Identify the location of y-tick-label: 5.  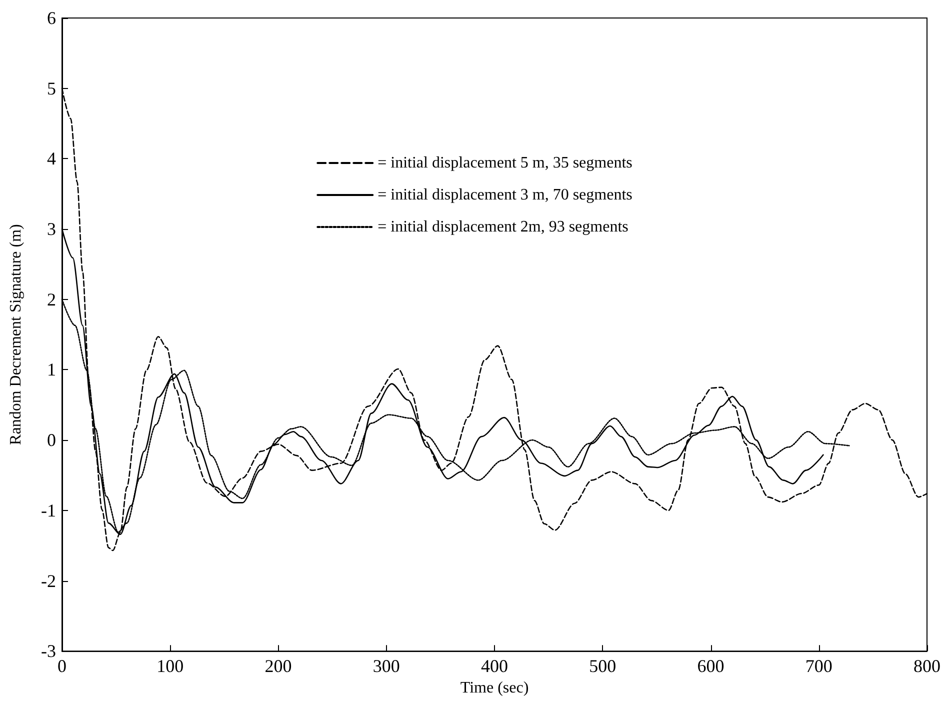
(51, 88).